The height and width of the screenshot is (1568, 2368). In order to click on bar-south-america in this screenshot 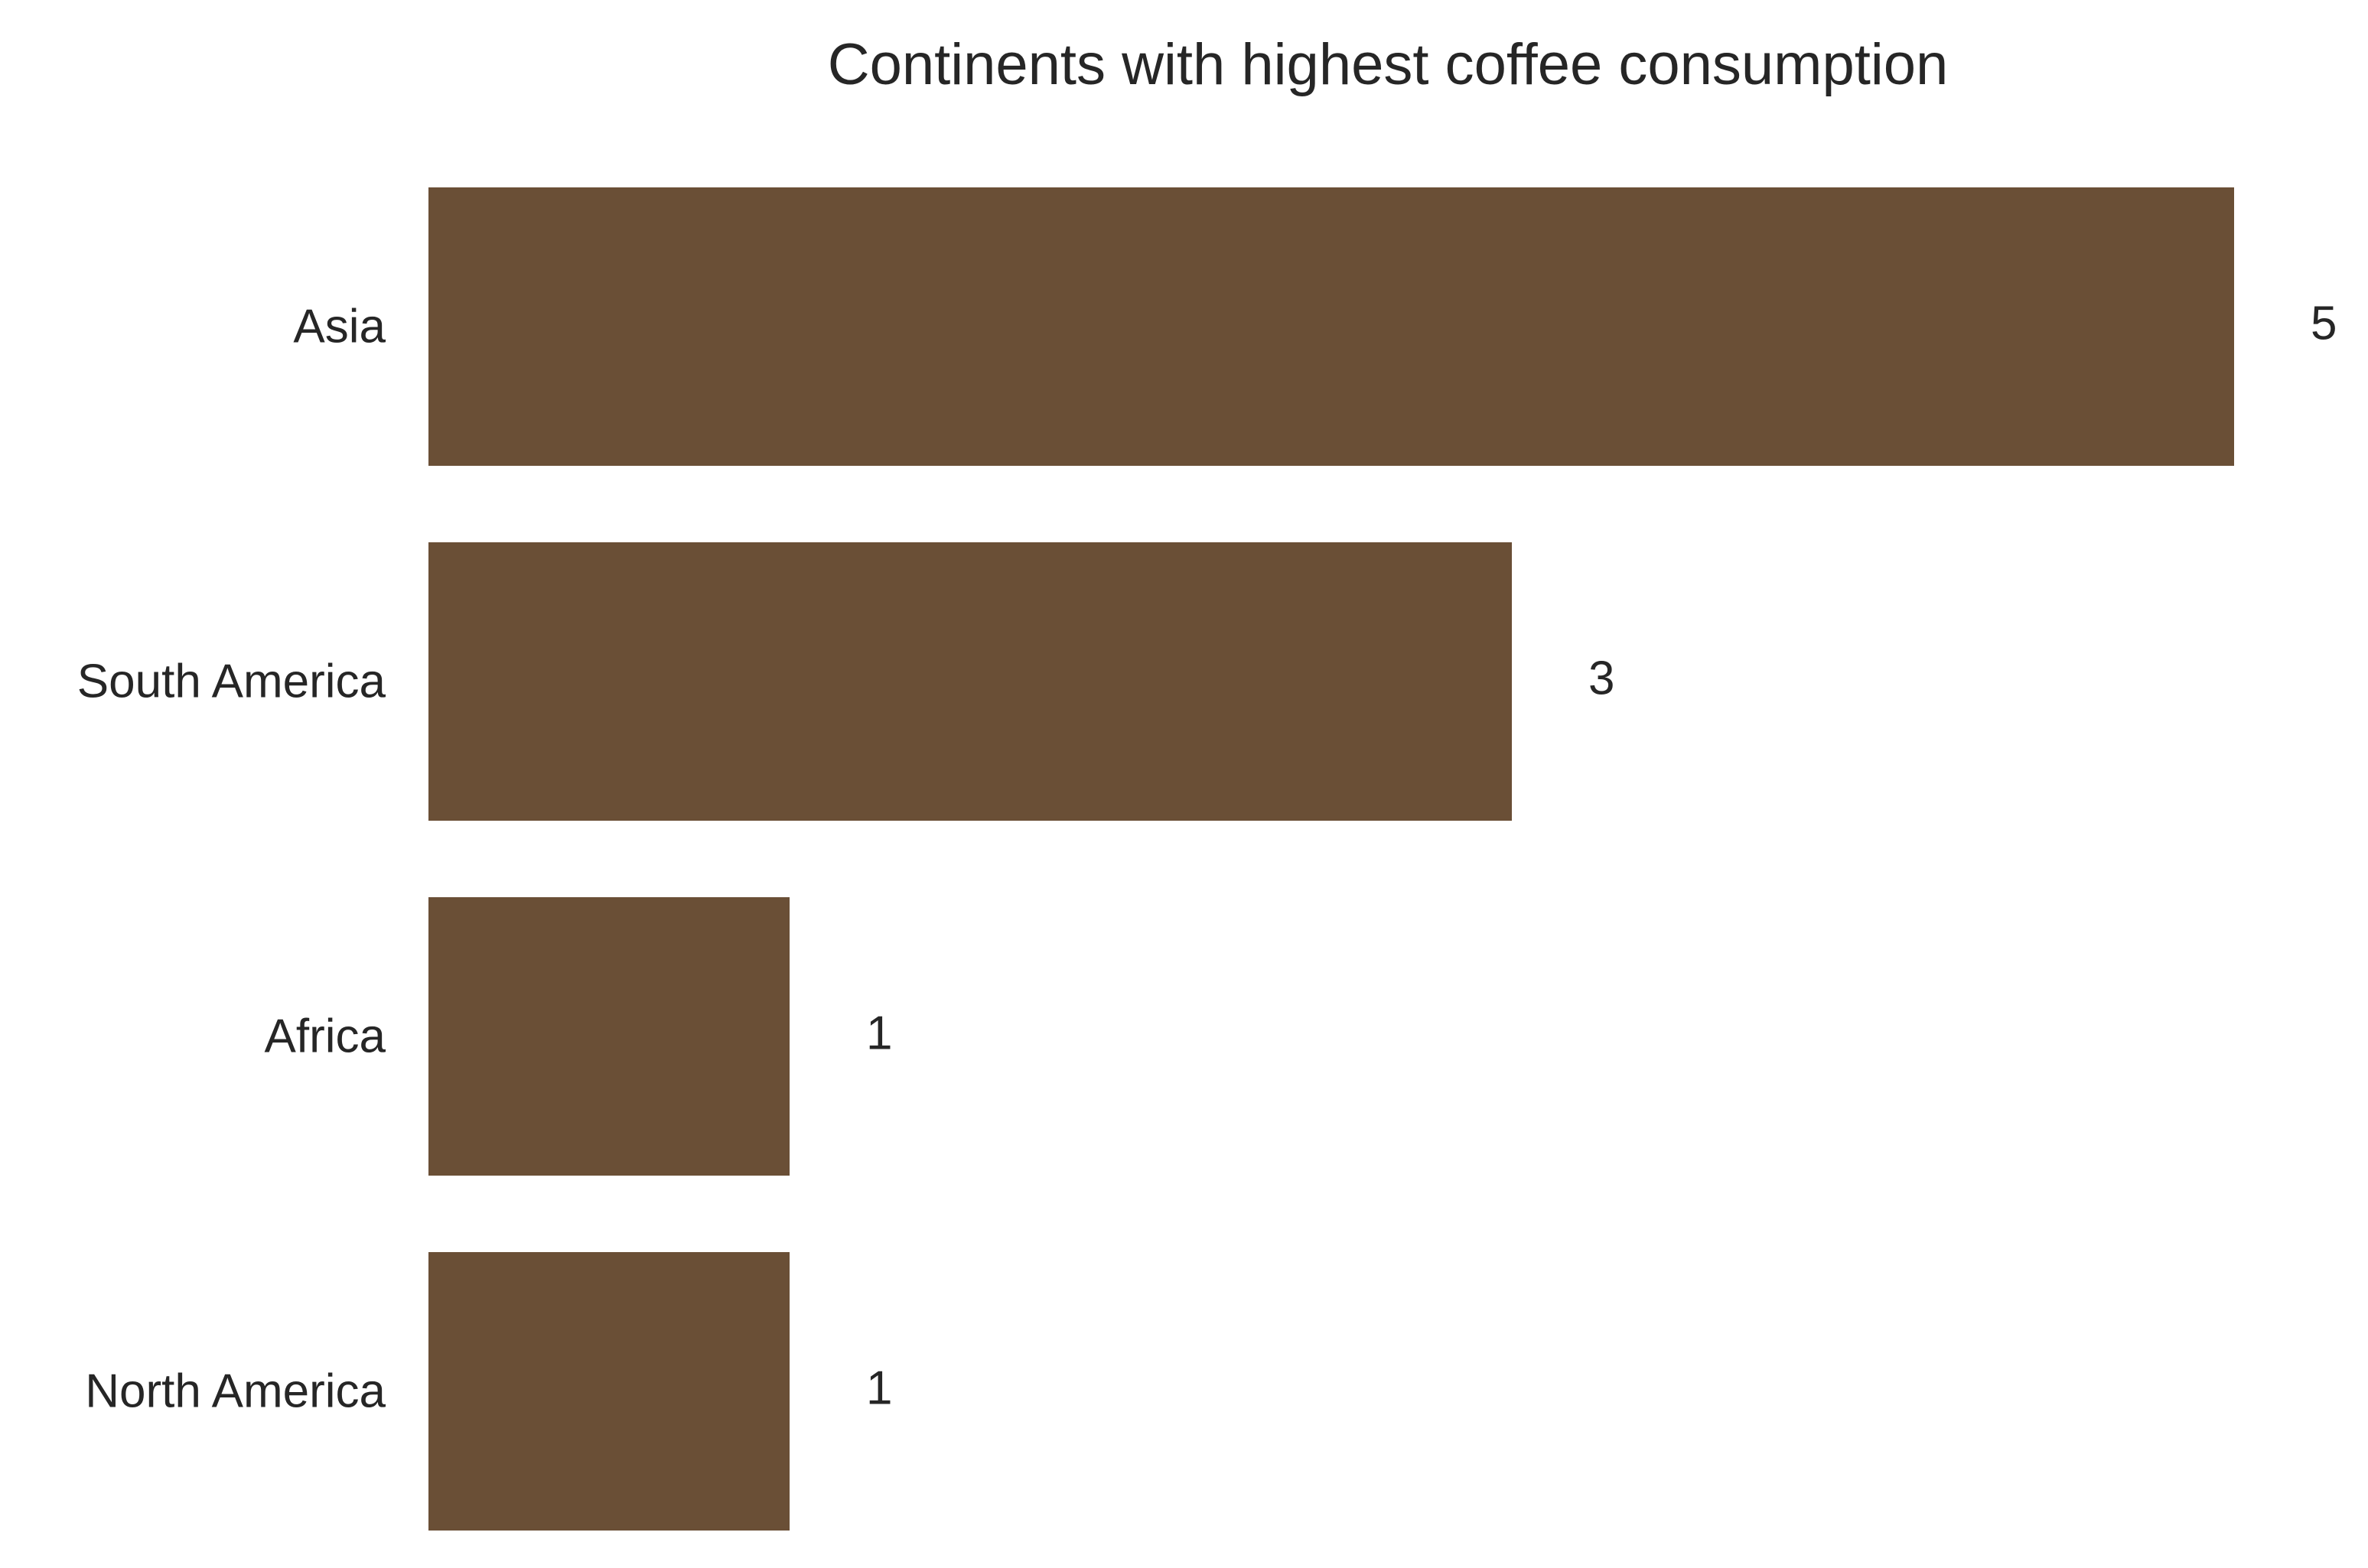, I will do `click(970, 681)`.